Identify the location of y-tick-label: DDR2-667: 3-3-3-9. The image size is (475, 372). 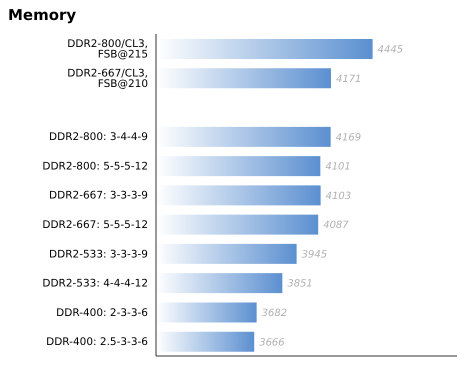
(98, 196).